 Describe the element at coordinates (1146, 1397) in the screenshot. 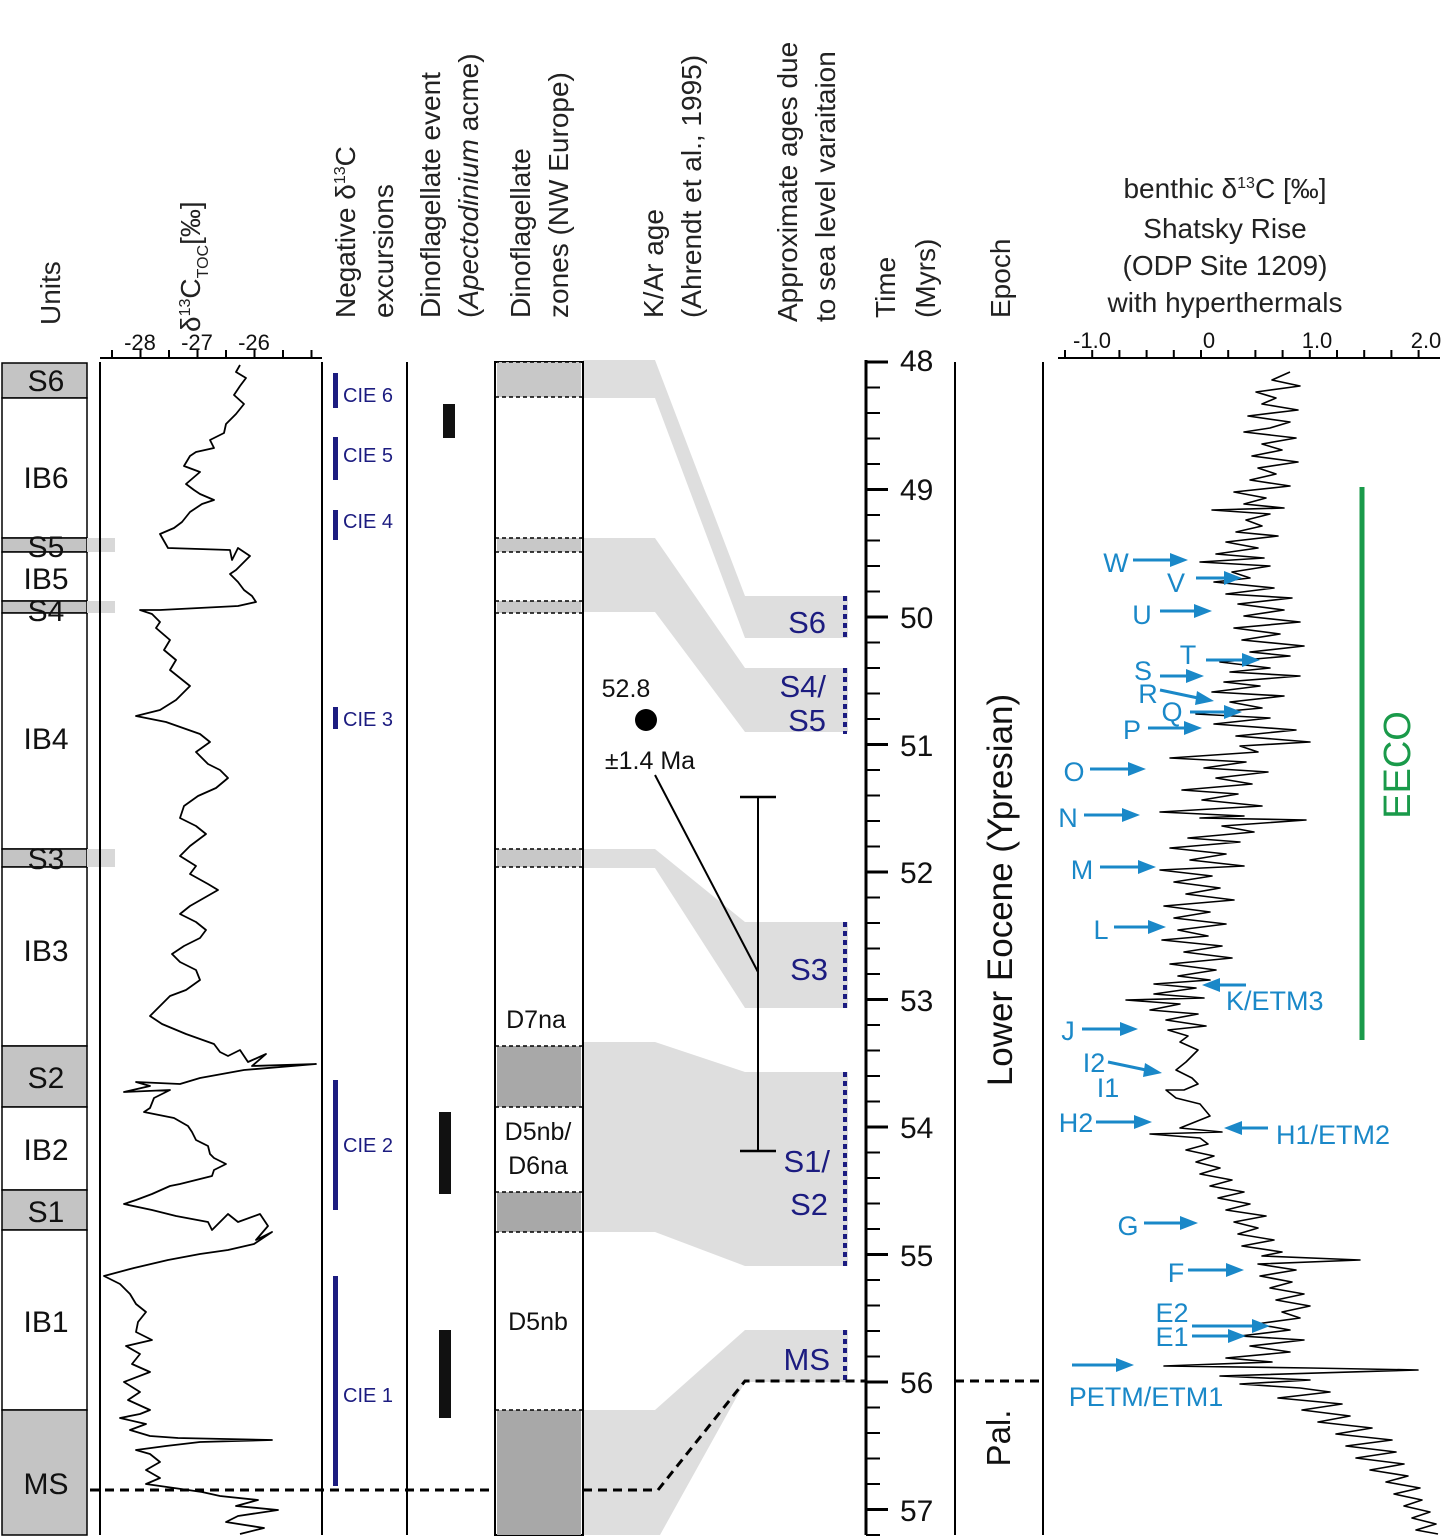

I see `hyp-petm-etm1: PETM/ETM1` at that location.